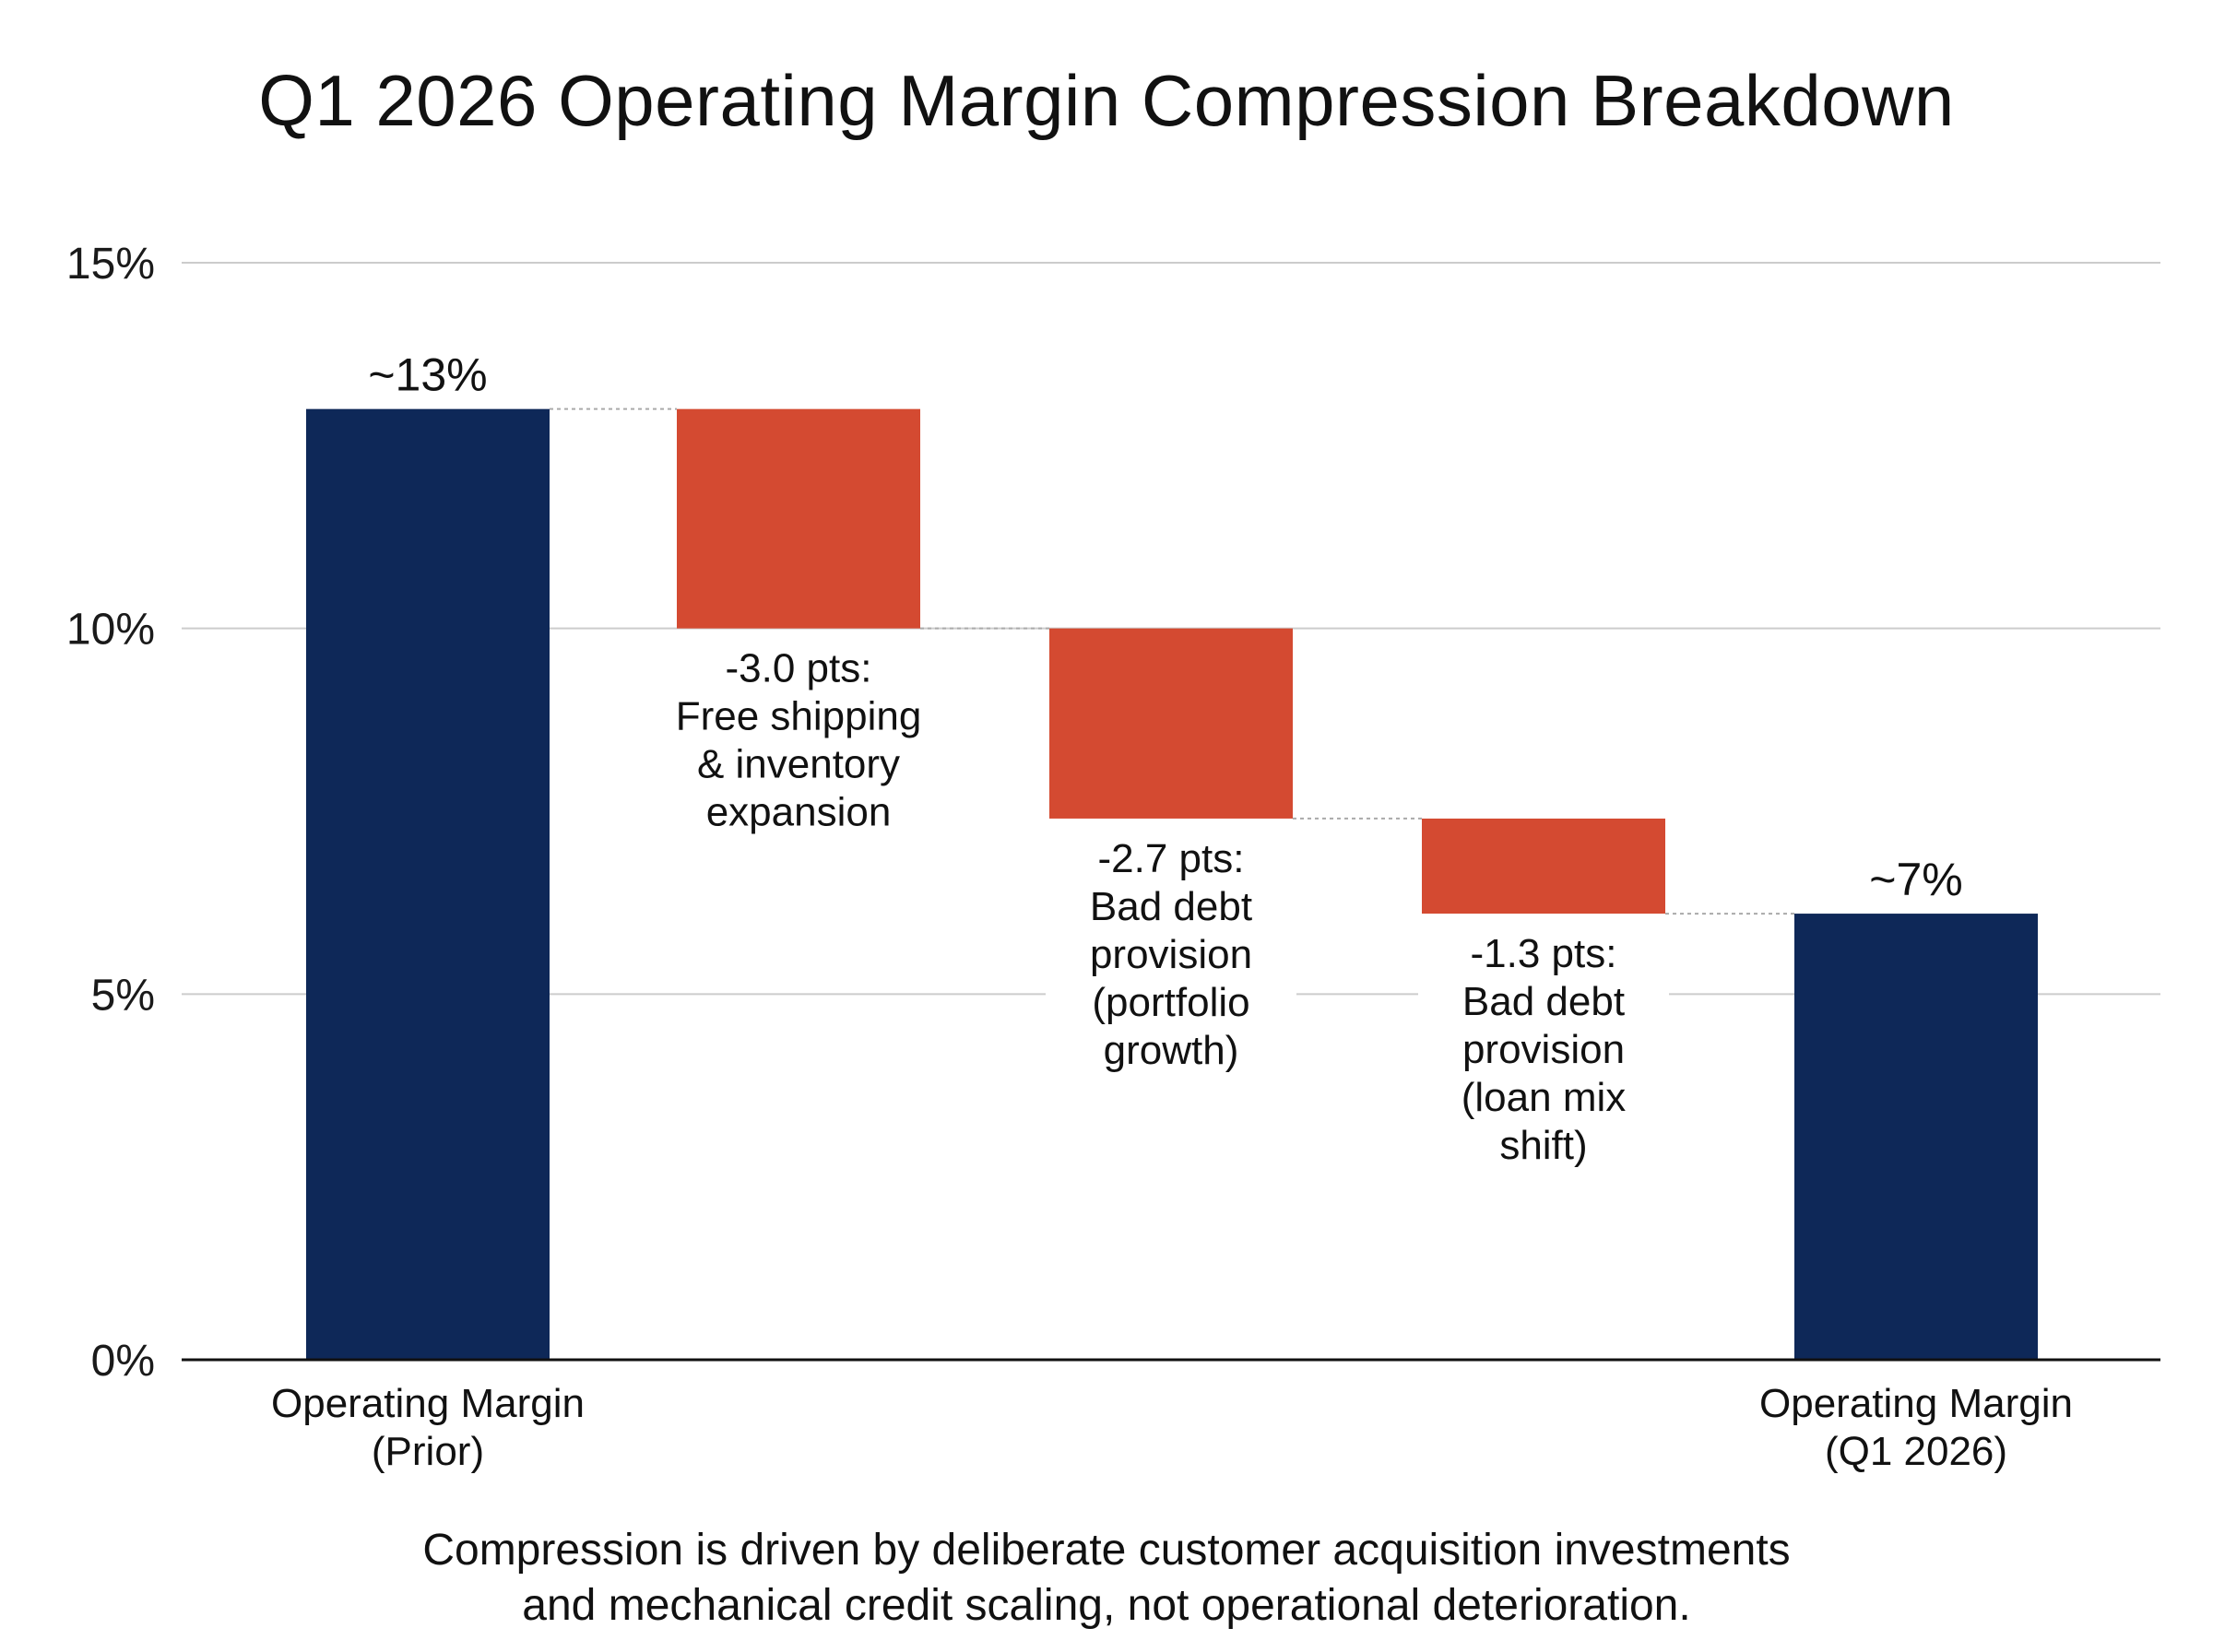 This screenshot has height=1652, width=2213. I want to click on y-tick-label: 10%, so click(110, 630).